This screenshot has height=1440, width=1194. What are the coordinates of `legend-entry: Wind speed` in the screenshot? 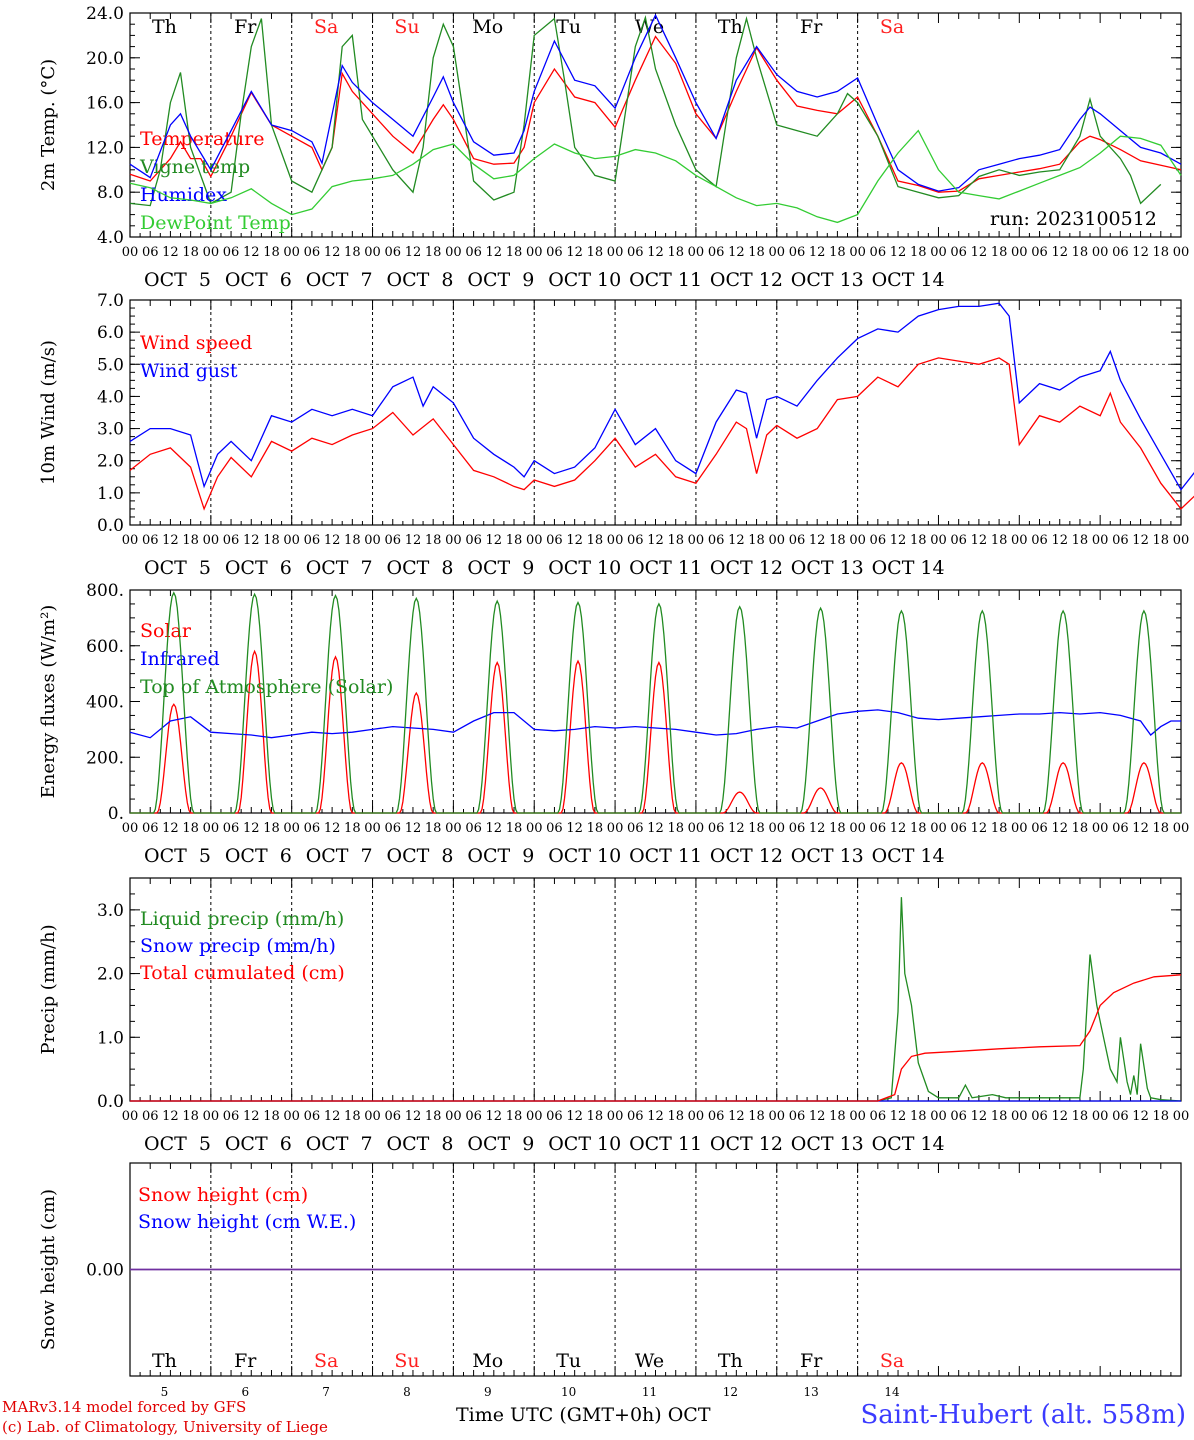 It's located at (196, 343).